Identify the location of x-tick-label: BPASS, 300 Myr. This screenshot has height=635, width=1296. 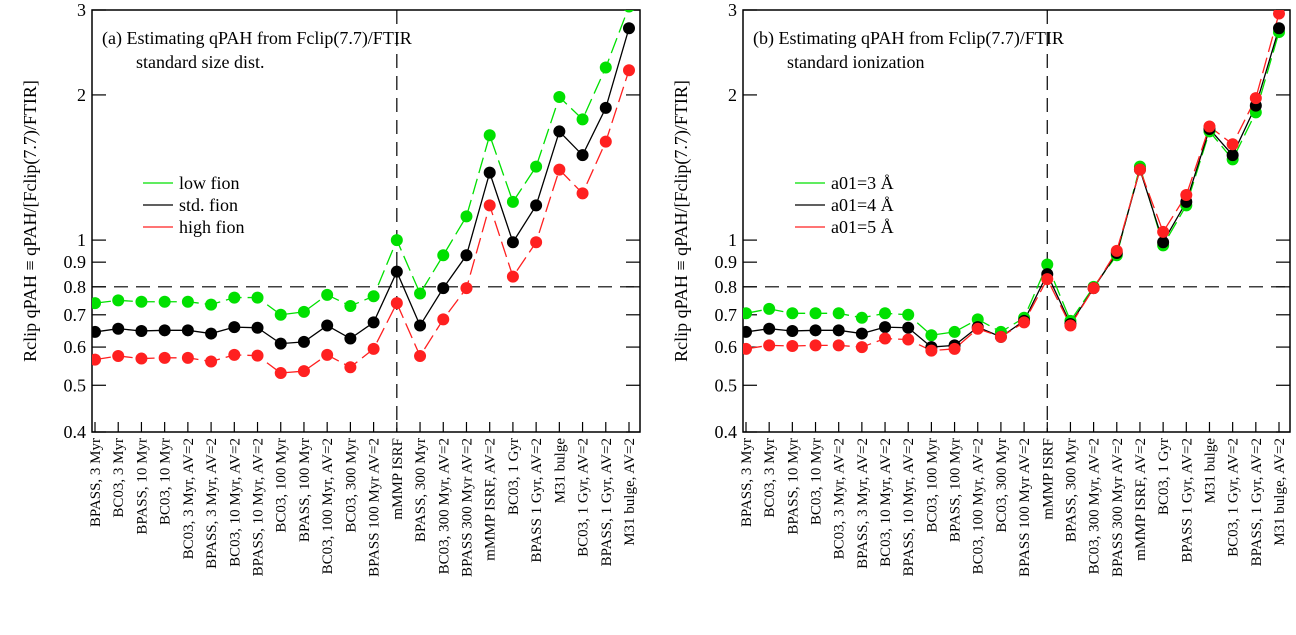
(421, 490).